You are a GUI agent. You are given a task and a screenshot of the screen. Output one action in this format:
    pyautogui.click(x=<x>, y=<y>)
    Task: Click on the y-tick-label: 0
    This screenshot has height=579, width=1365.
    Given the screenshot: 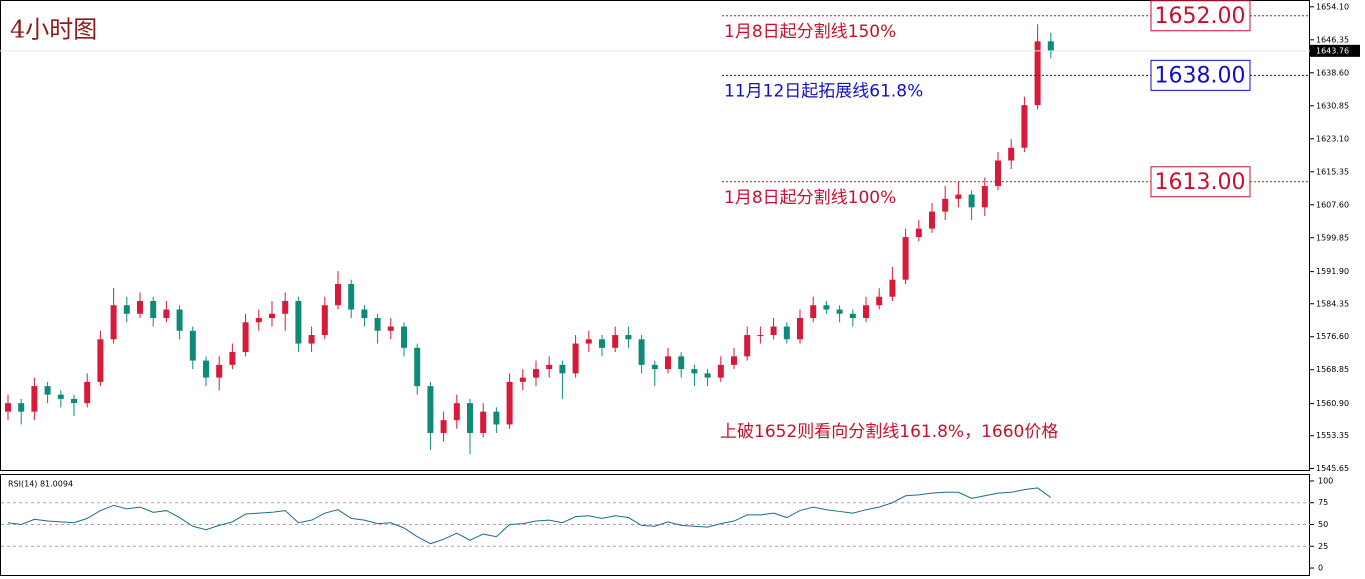 What is the action you would take?
    pyautogui.click(x=1320, y=568)
    